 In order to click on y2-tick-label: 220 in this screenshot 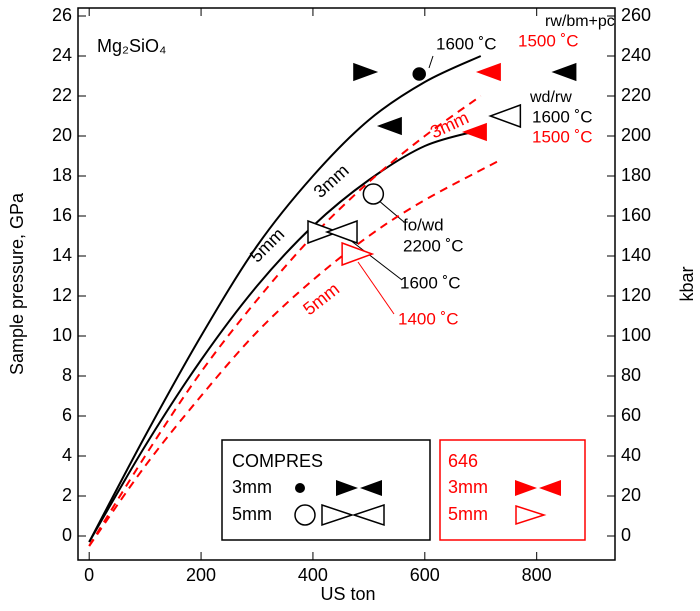, I will do `click(636, 95)`.